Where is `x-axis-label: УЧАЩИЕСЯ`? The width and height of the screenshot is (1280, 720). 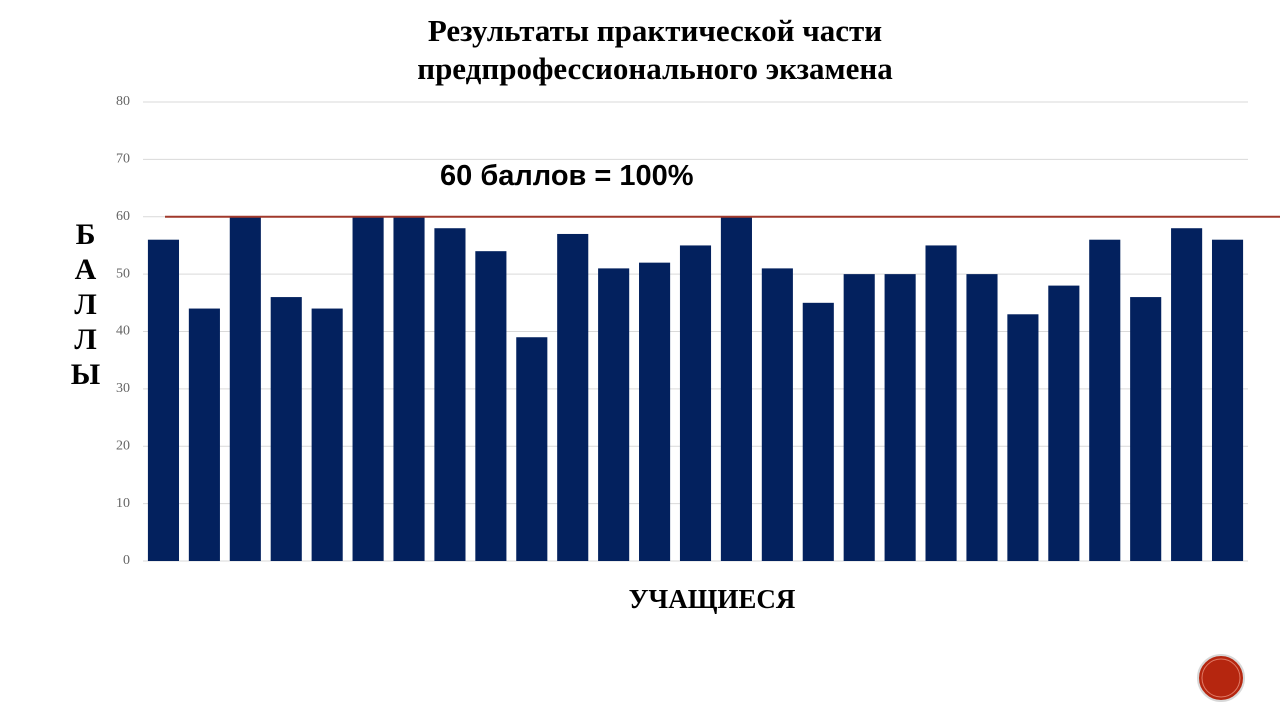 x-axis-label: УЧАЩИЕСЯ is located at coordinates (712, 599).